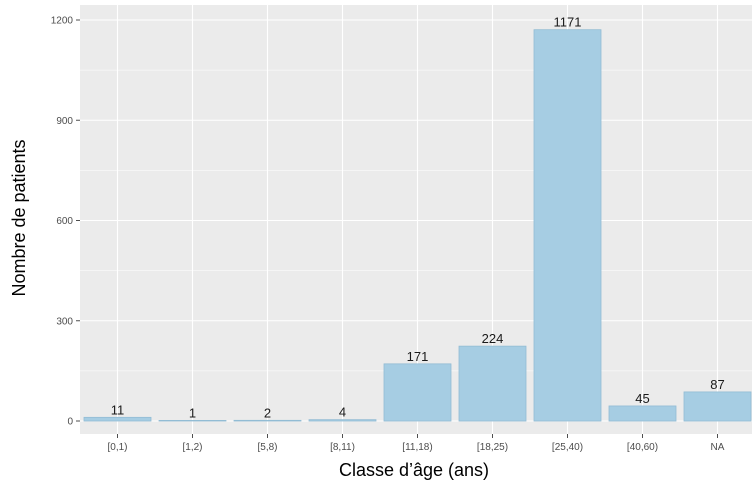  What do you see at coordinates (642, 398) in the screenshot?
I see `data-label: 45` at bounding box center [642, 398].